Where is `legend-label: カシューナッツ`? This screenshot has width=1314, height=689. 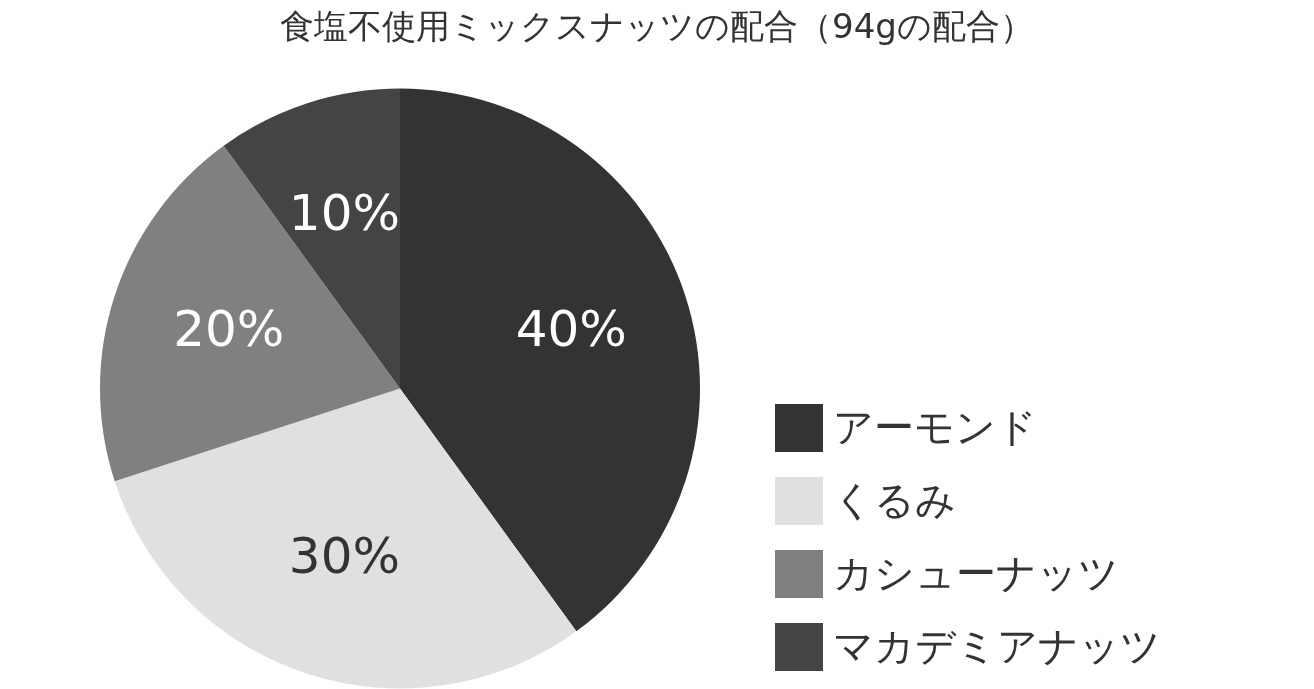 legend-label: カシューナッツ is located at coordinates (976, 573).